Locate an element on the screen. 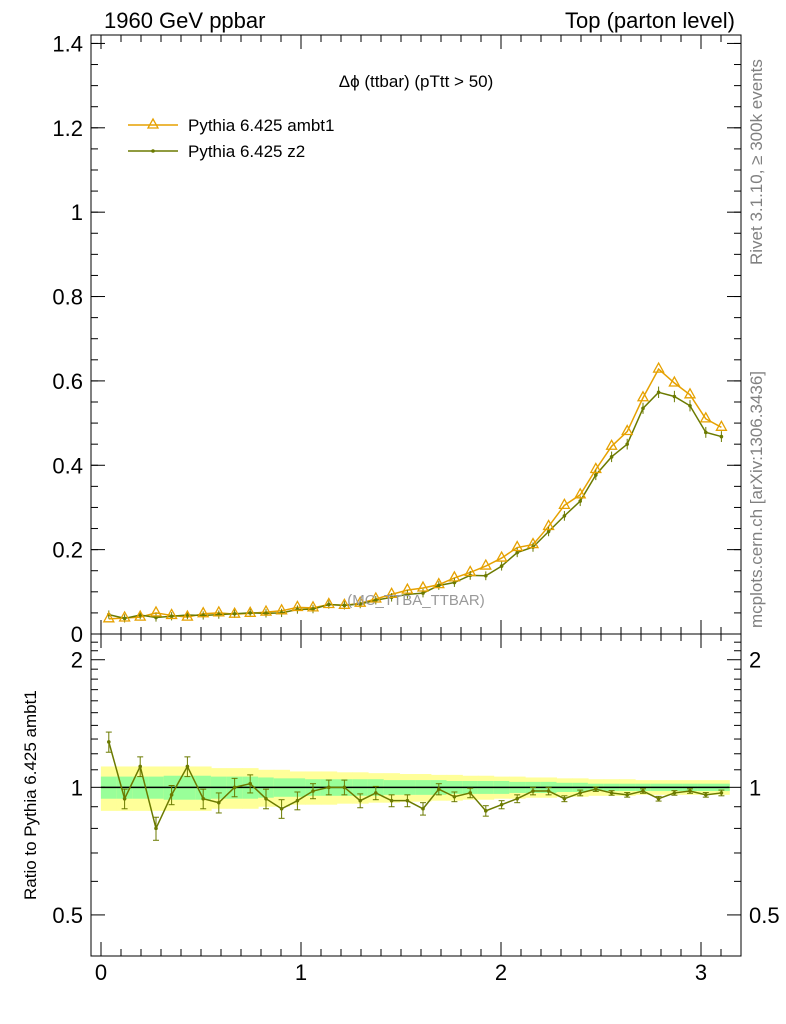 Image resolution: width=786 pixels, height=1024 pixels. ratio-y-tick-label: 0.5 is located at coordinates (67, 915).